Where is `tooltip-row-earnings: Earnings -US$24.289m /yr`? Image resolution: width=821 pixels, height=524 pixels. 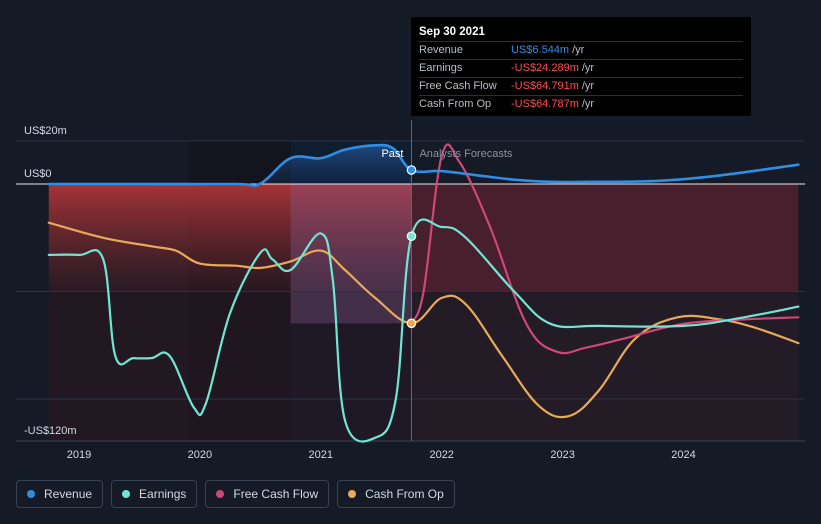 tooltip-row-earnings: Earnings -US$24.289m /yr is located at coordinates (581, 68).